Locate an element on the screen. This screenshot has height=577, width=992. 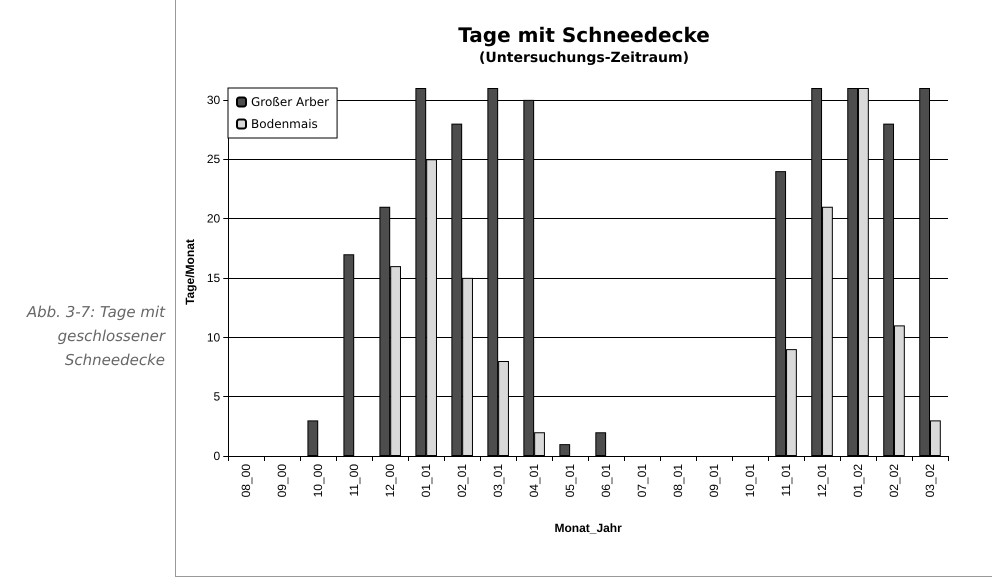
x-tick-label: 09_00 is located at coordinates (282, 481).